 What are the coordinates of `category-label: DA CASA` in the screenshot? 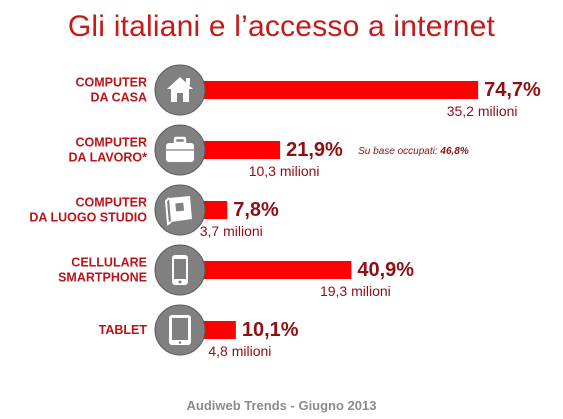 It's located at (119, 98).